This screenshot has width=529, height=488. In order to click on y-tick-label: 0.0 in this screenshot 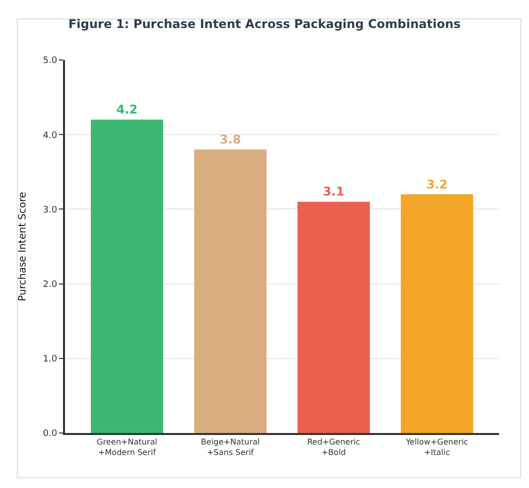, I will do `click(50, 434)`.